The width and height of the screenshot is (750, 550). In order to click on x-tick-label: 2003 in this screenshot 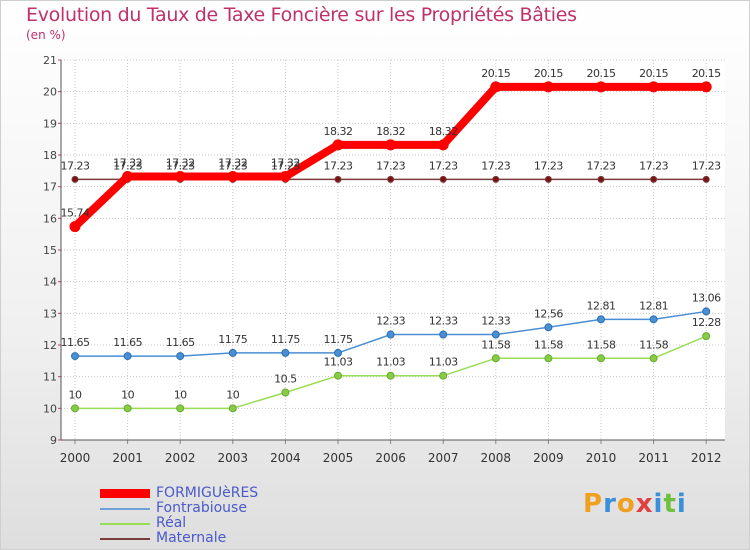, I will do `click(233, 458)`.